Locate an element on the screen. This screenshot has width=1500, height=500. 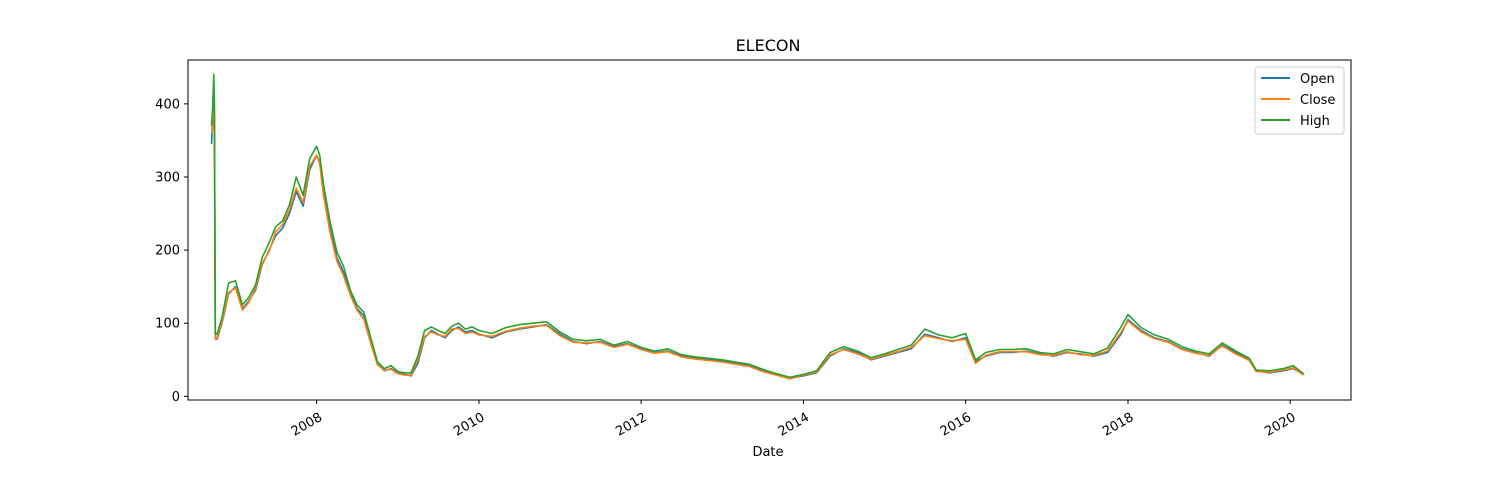
x-tick-label: 2012 is located at coordinates (631, 425).